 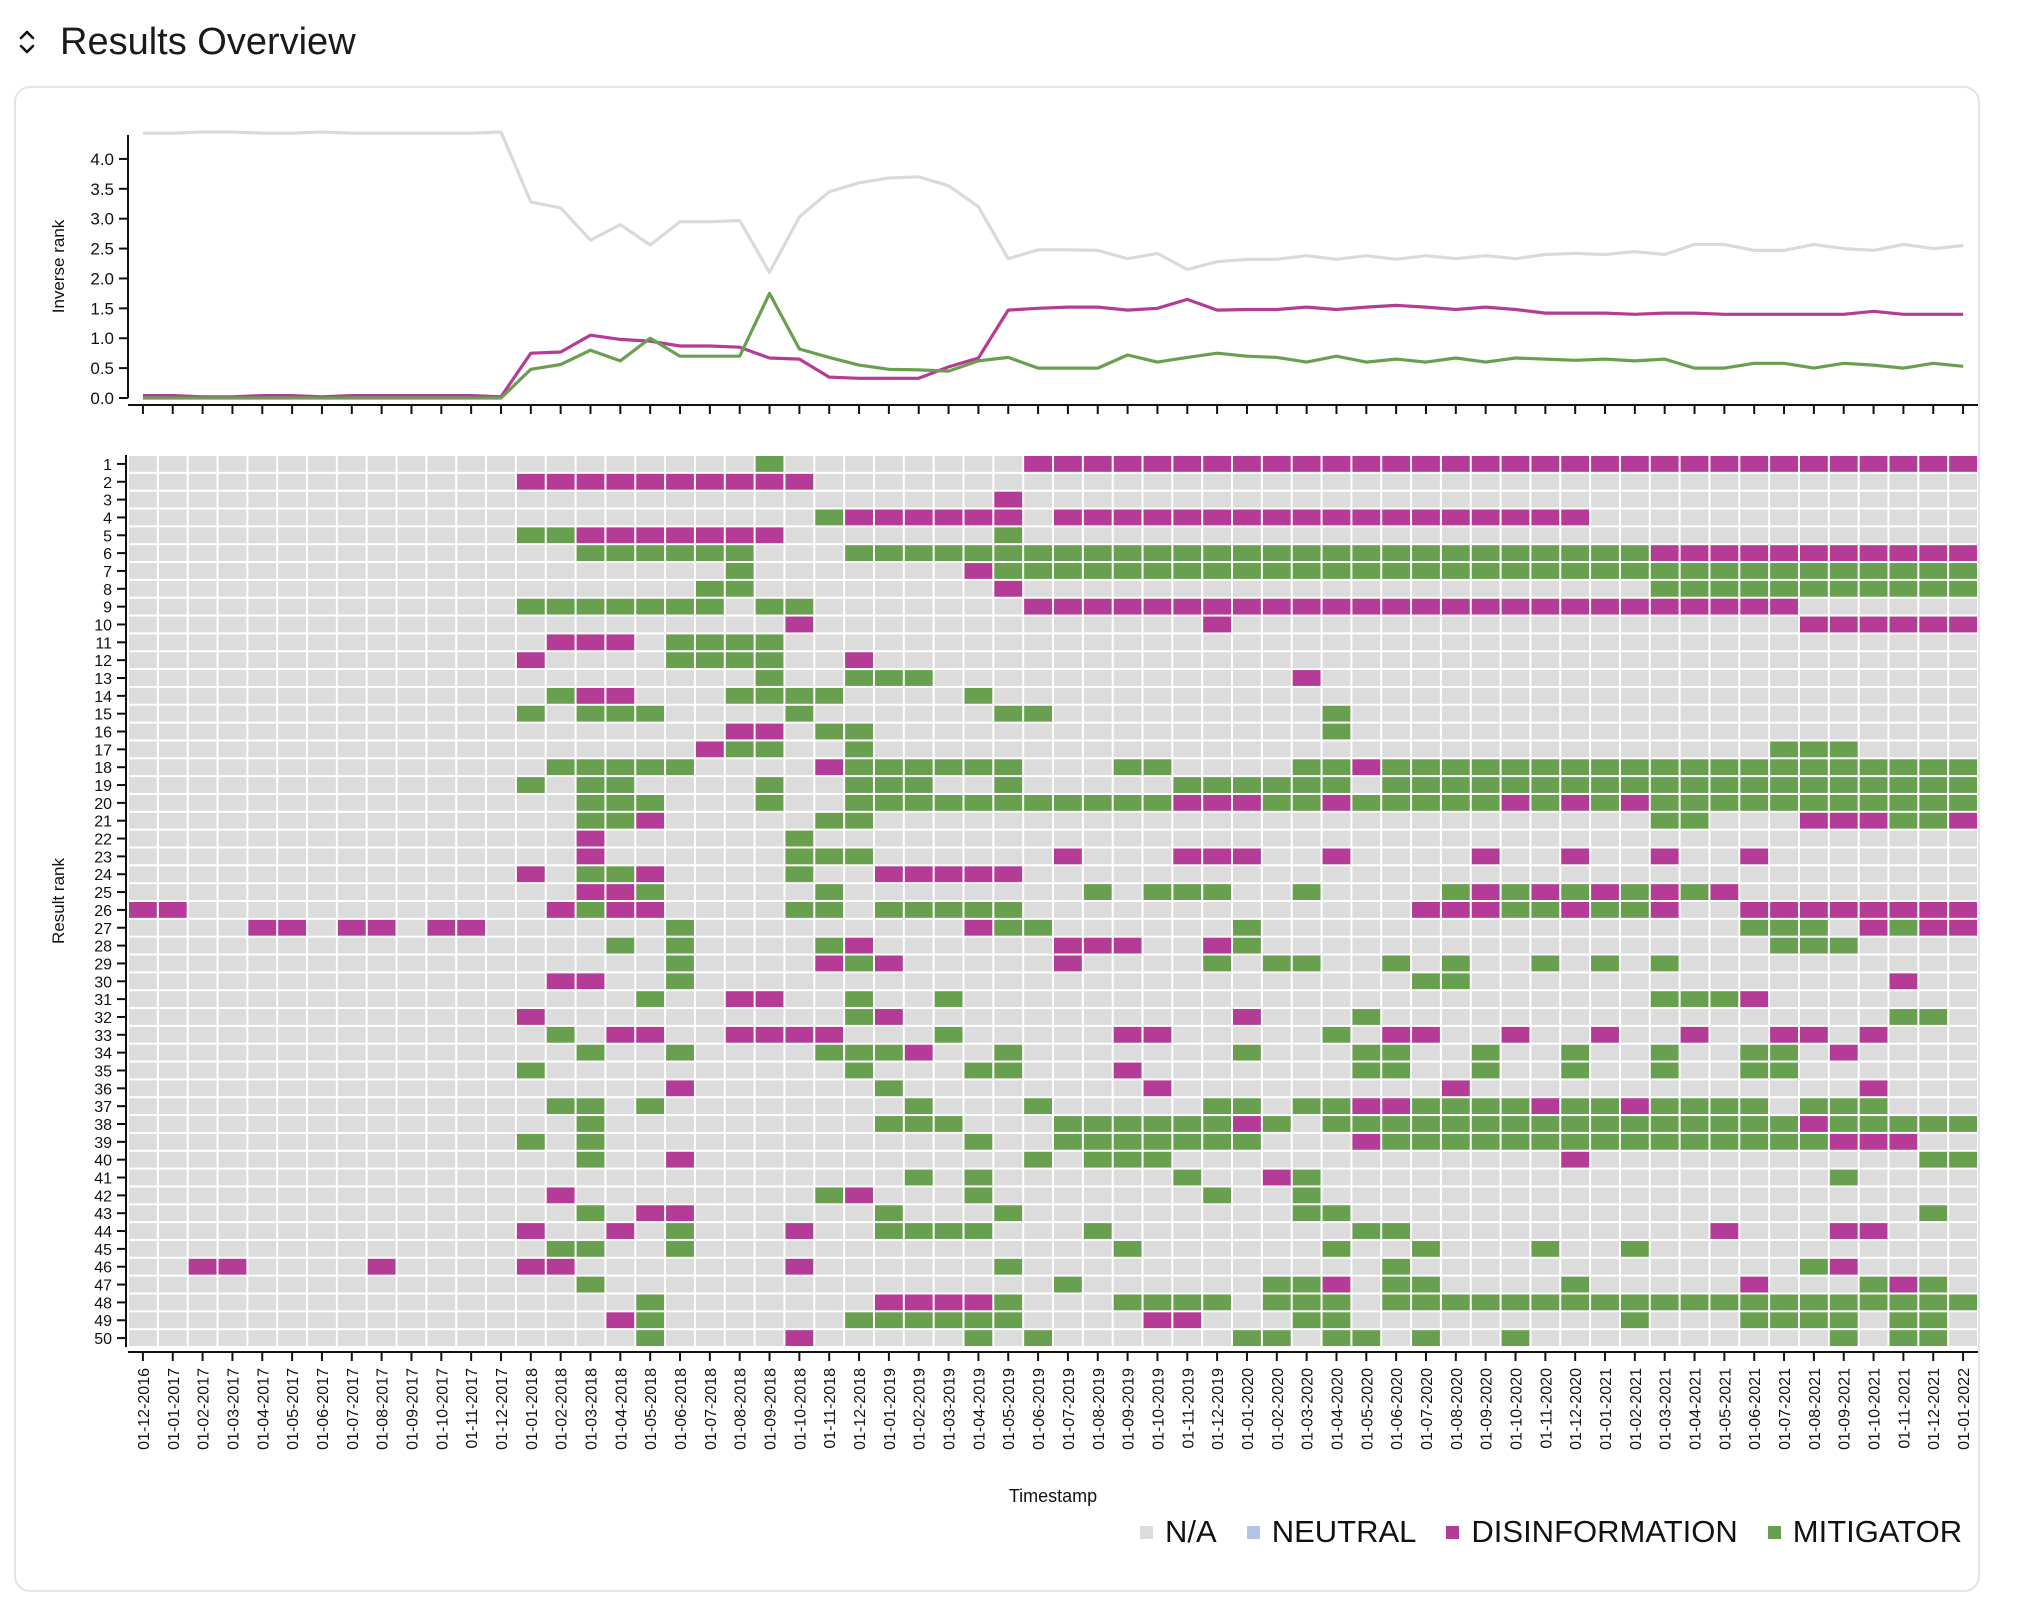 What do you see at coordinates (651, 1409) in the screenshot?
I see `heat-x-tick-label: 01-05-2018` at bounding box center [651, 1409].